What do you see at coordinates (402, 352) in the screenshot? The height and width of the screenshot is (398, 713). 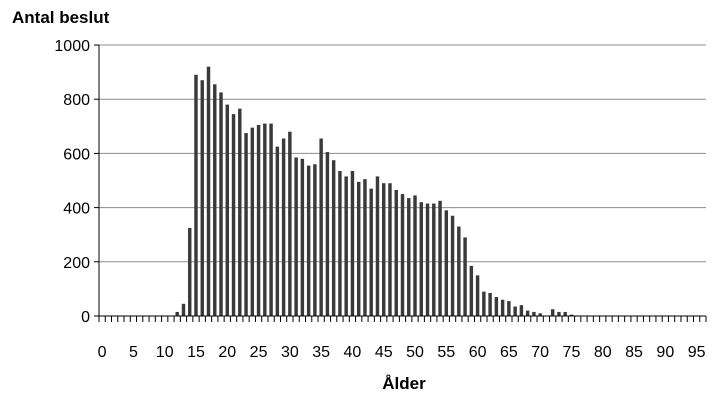 I see `x-tick-labels: 0 5 10 15 20 25 30 35 40 45 50 55 60 65 70 75 80 85 90 95` at bounding box center [402, 352].